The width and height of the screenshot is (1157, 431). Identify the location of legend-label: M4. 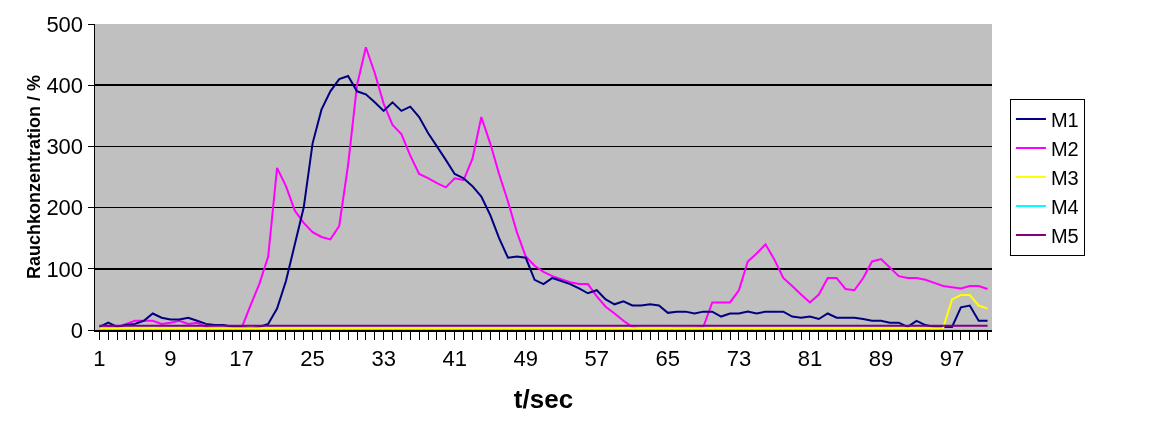
(1064, 206).